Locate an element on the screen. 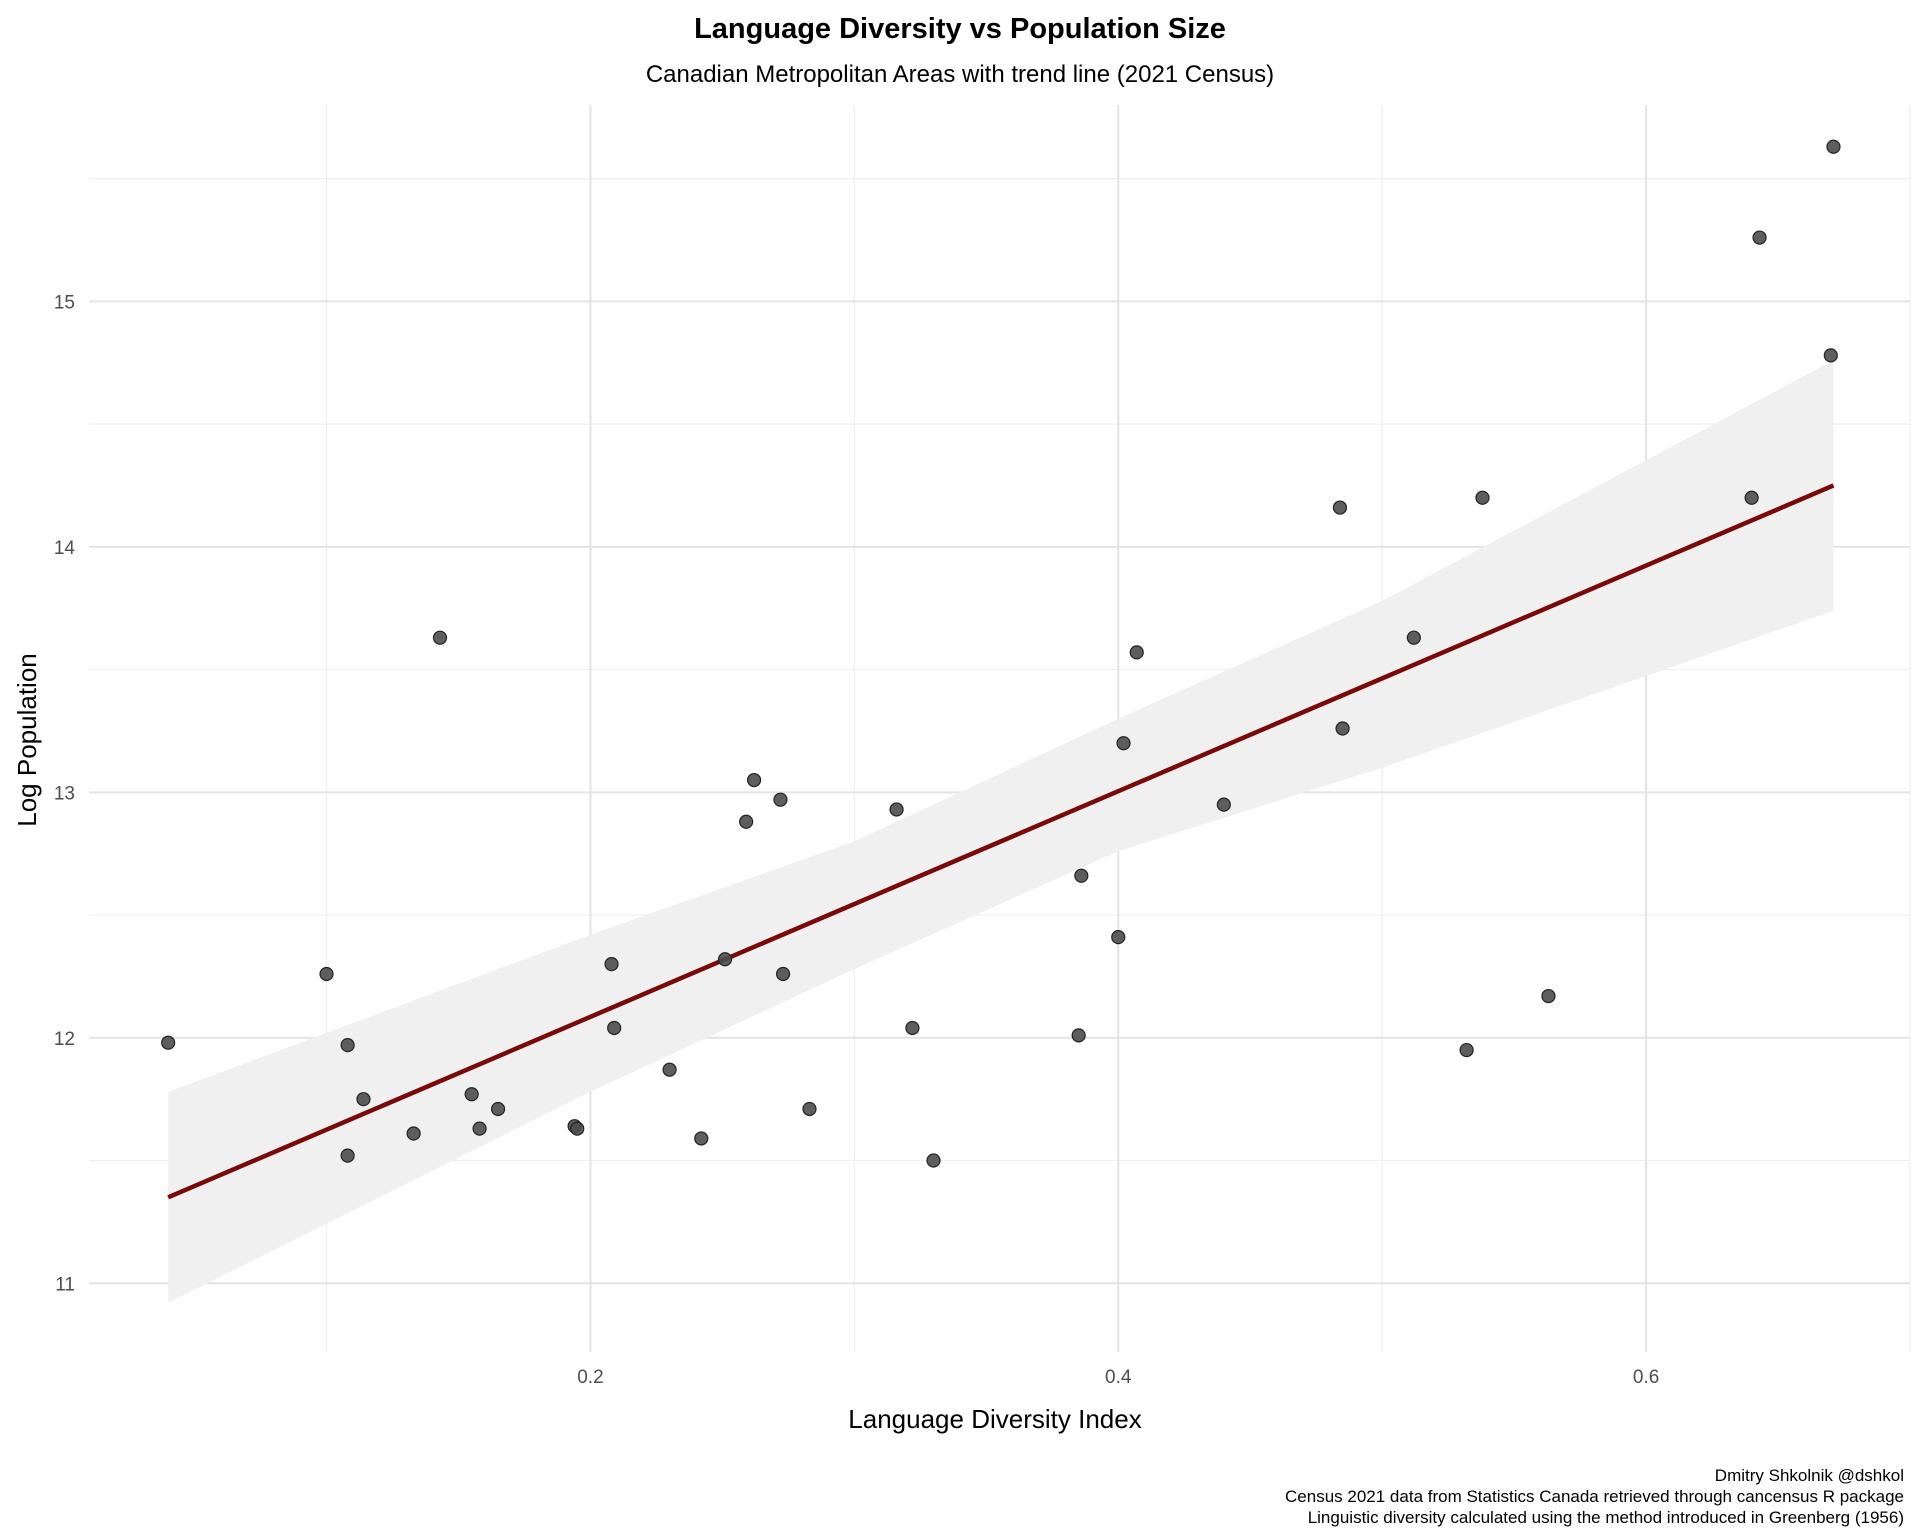  y-tick-label: 13 is located at coordinates (64, 793).